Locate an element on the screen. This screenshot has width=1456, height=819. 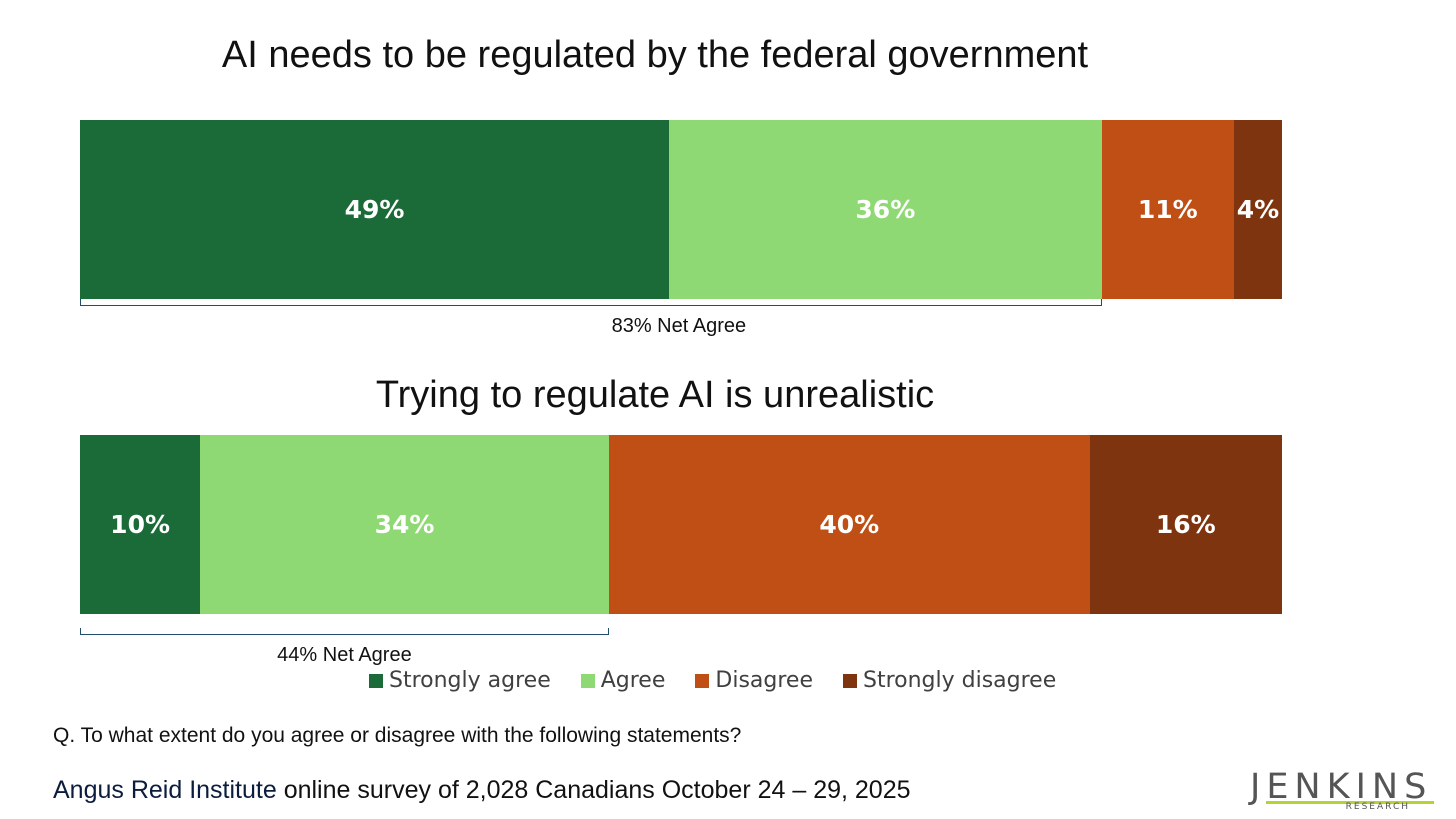
bar-segment-agree: 34% is located at coordinates (404, 524).